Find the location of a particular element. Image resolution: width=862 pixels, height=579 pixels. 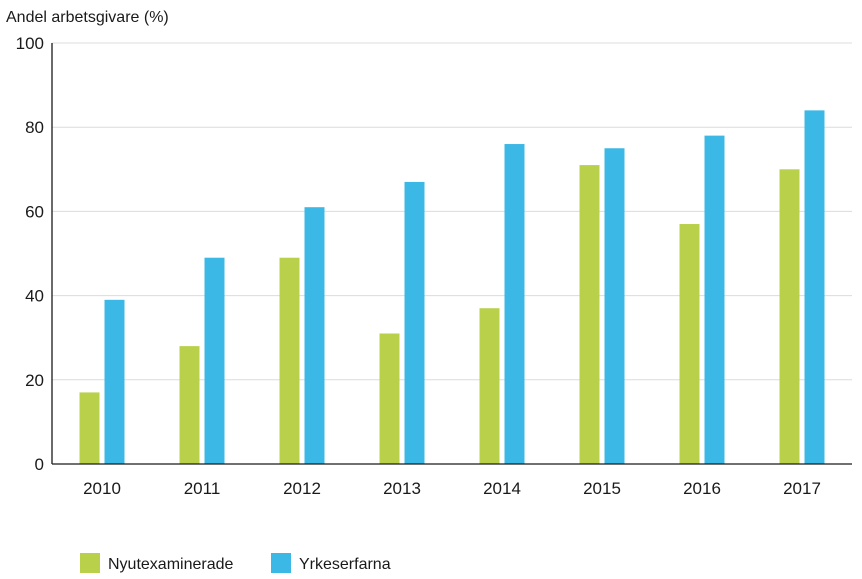

x-tick-label: 2016 is located at coordinates (702, 488).